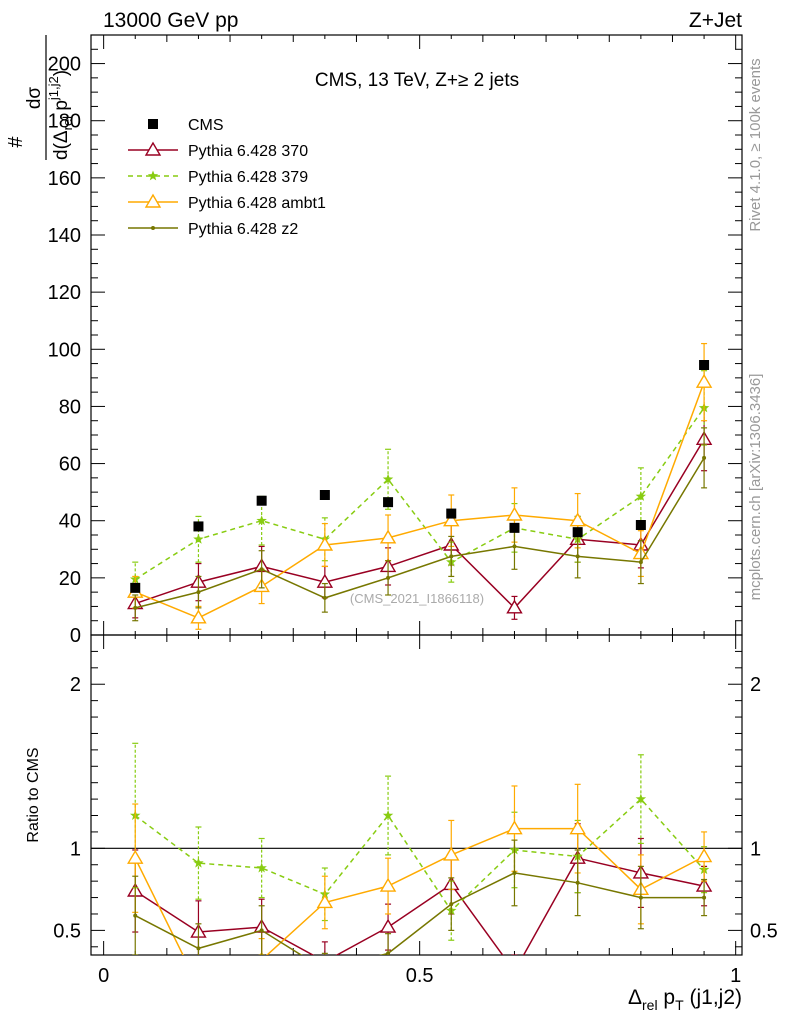 The height and width of the screenshot is (1024, 786). I want to click on mcplots-label: mcplots.cern.ch [arXiv:1306.3436], so click(755, 487).